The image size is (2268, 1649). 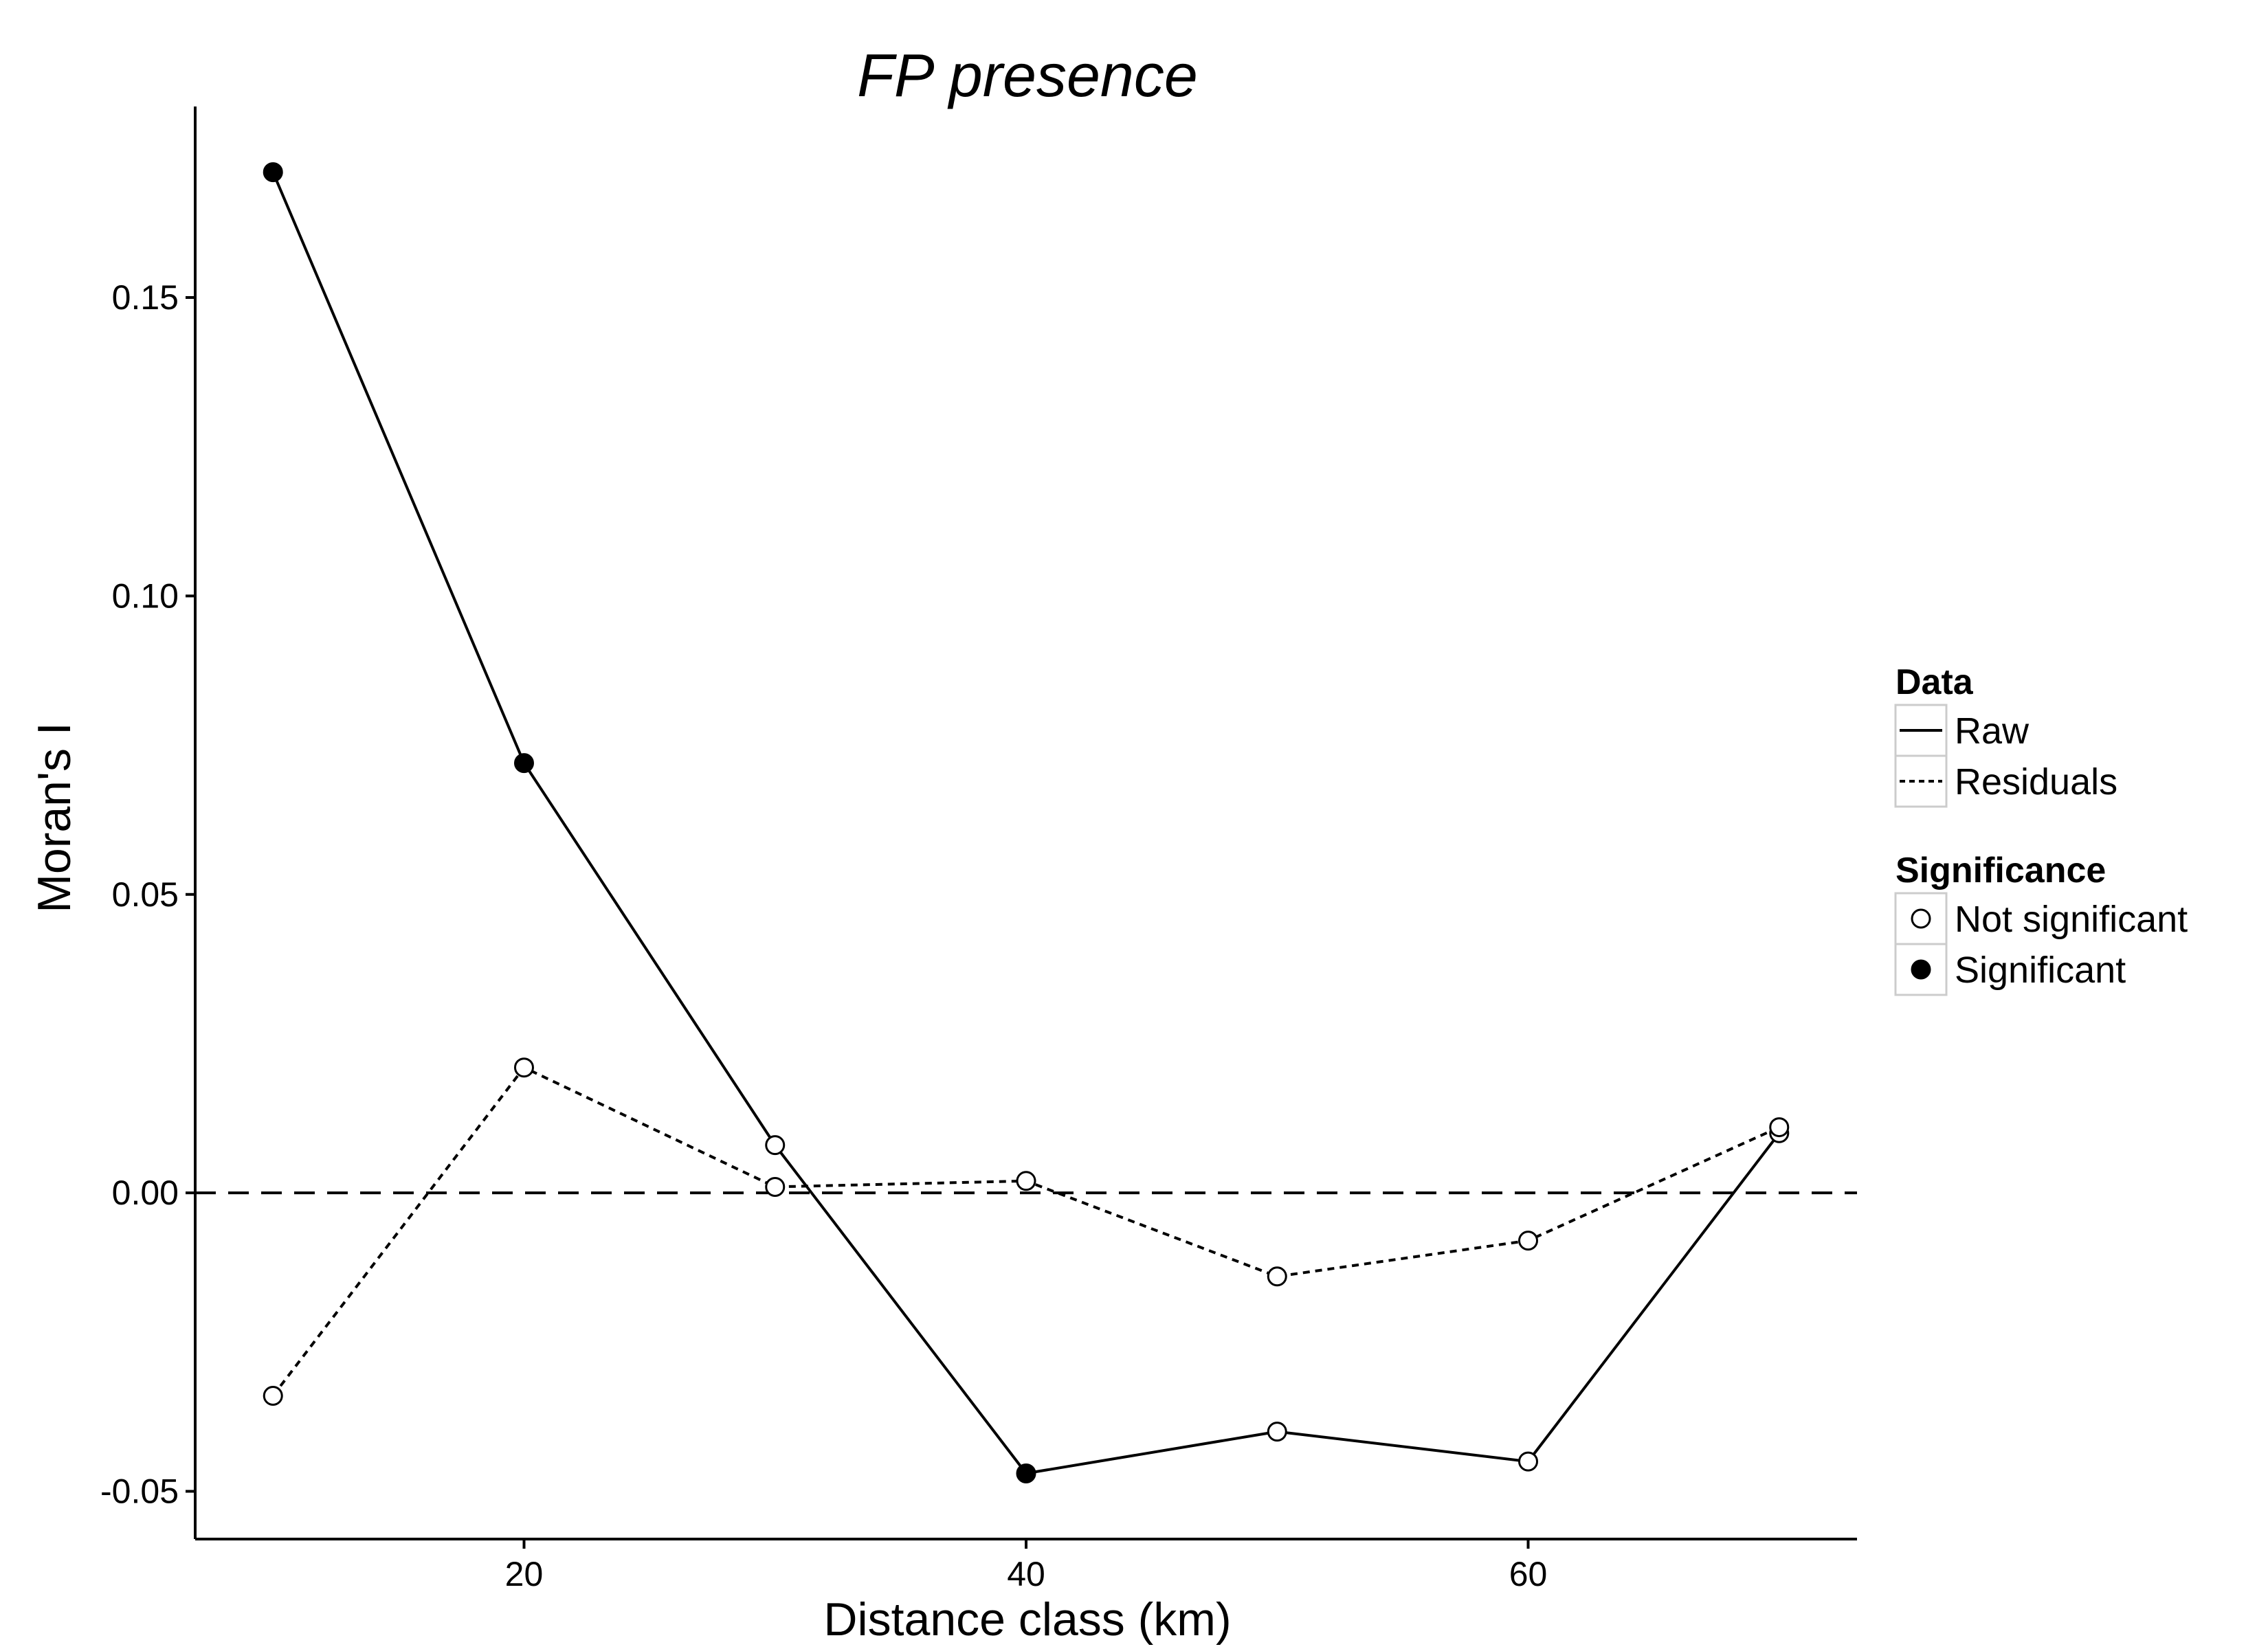 What do you see at coordinates (1025, 1231) in the screenshot?
I see `series-line-residuals` at bounding box center [1025, 1231].